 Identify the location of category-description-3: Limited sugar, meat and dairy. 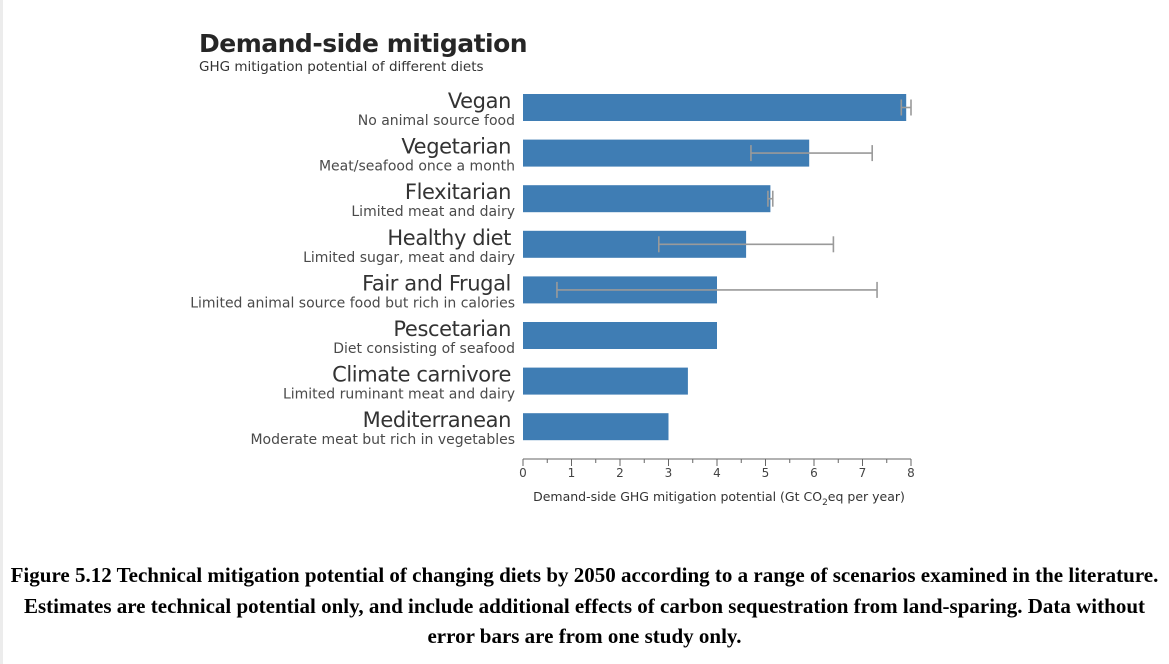
(409, 258).